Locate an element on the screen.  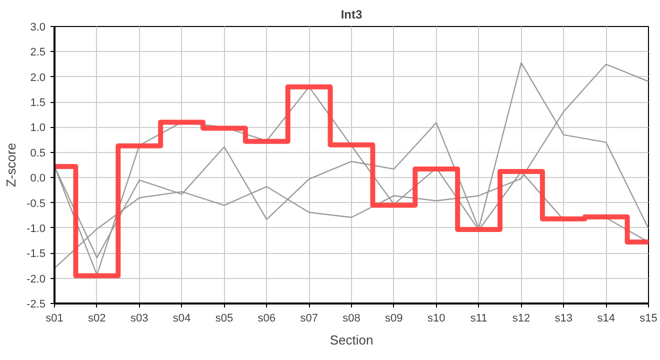
x-tick-label: s03 is located at coordinates (139, 318).